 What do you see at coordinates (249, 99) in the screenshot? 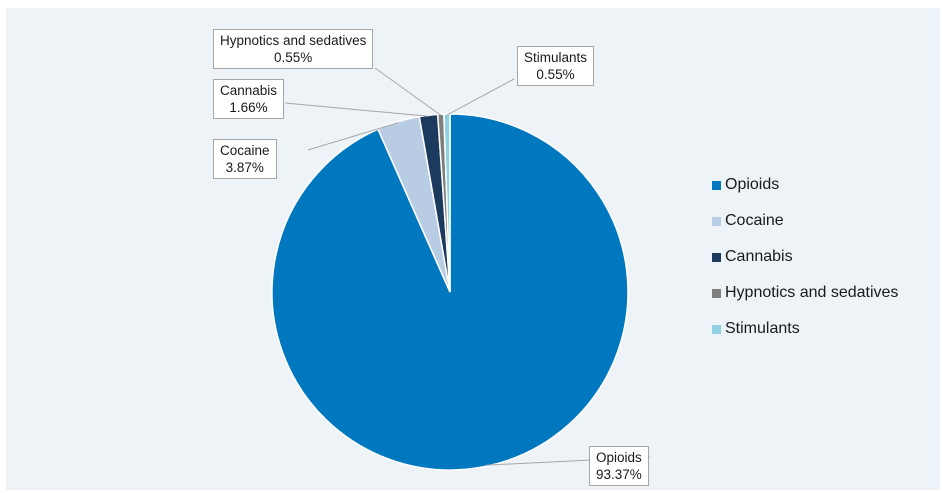
I see `data-label-cannabis: Cannabis 1.66%` at bounding box center [249, 99].